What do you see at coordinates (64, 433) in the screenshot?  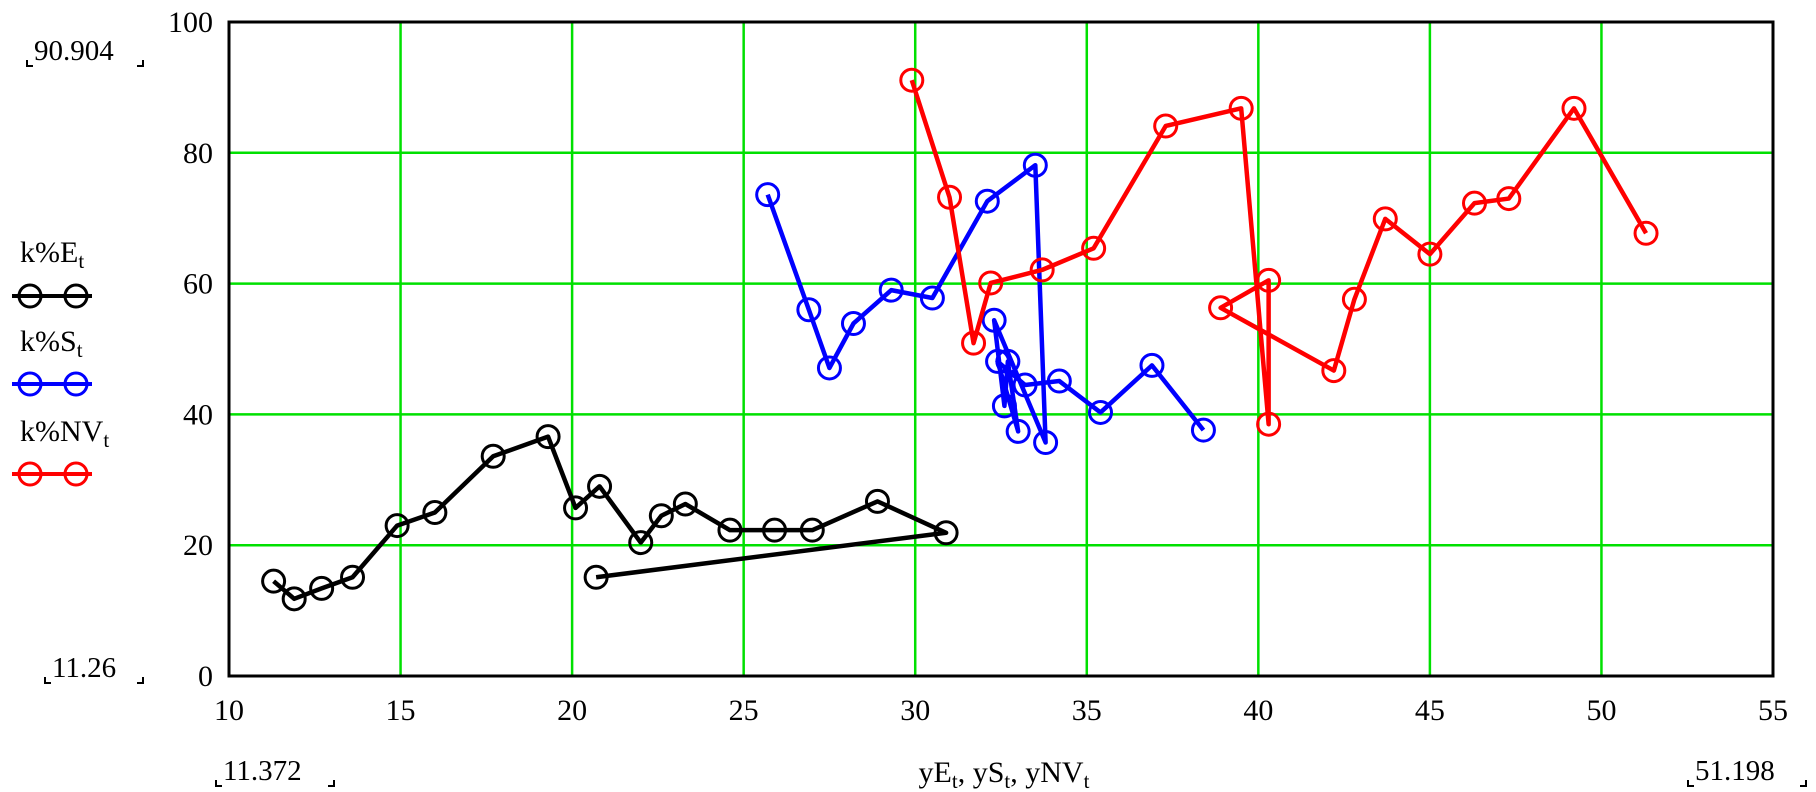 I see `legend-label: k%NVt` at bounding box center [64, 433].